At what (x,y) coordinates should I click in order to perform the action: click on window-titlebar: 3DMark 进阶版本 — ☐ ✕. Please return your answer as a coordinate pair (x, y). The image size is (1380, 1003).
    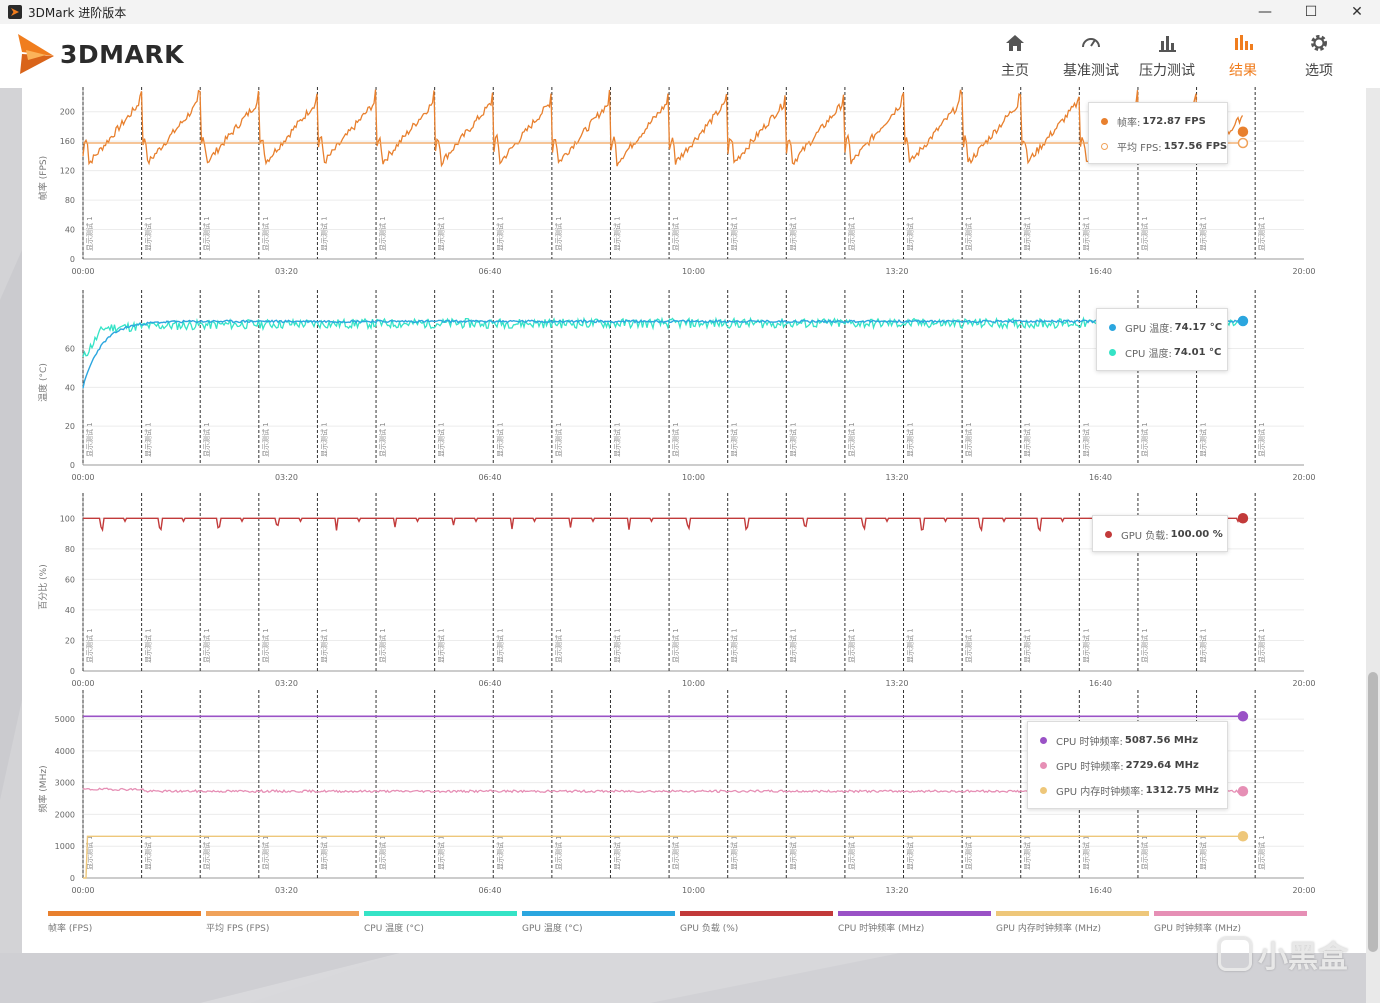
    Looking at the image, I should click on (690, 12).